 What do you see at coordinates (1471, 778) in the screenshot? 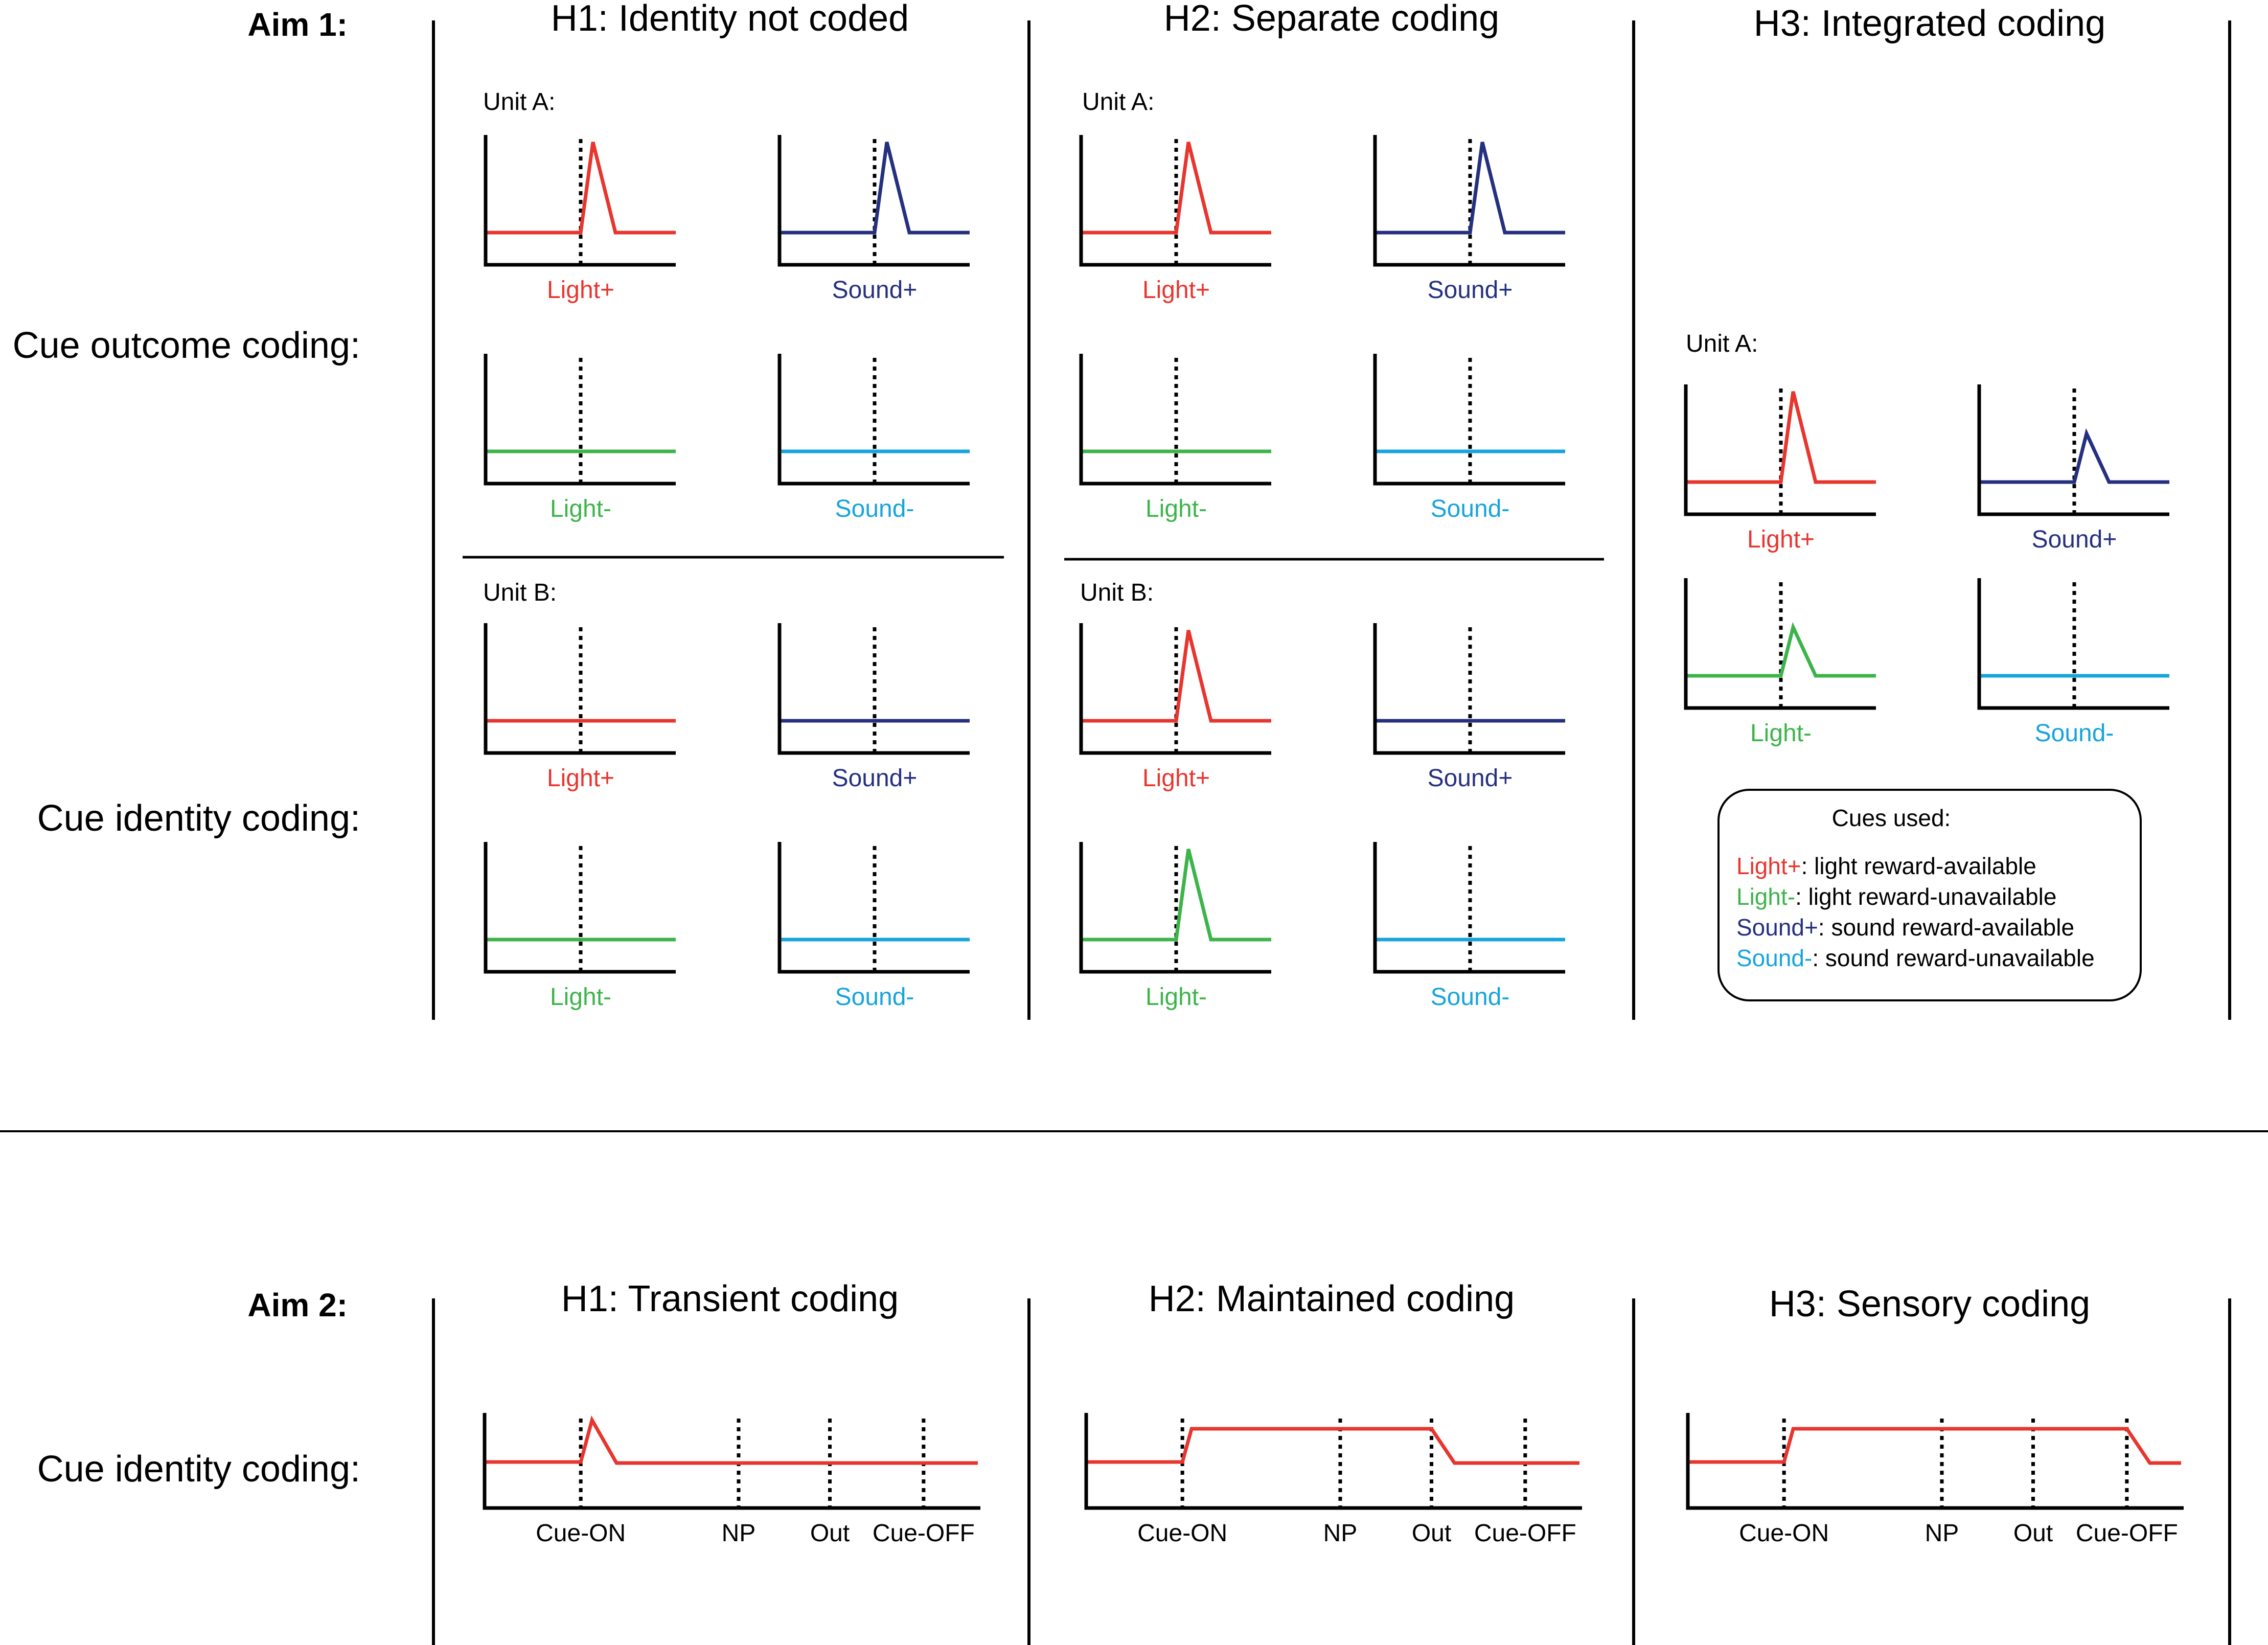
I see `aim1-h2-unit-b-sound-plus-label: Sound+` at bounding box center [1471, 778].